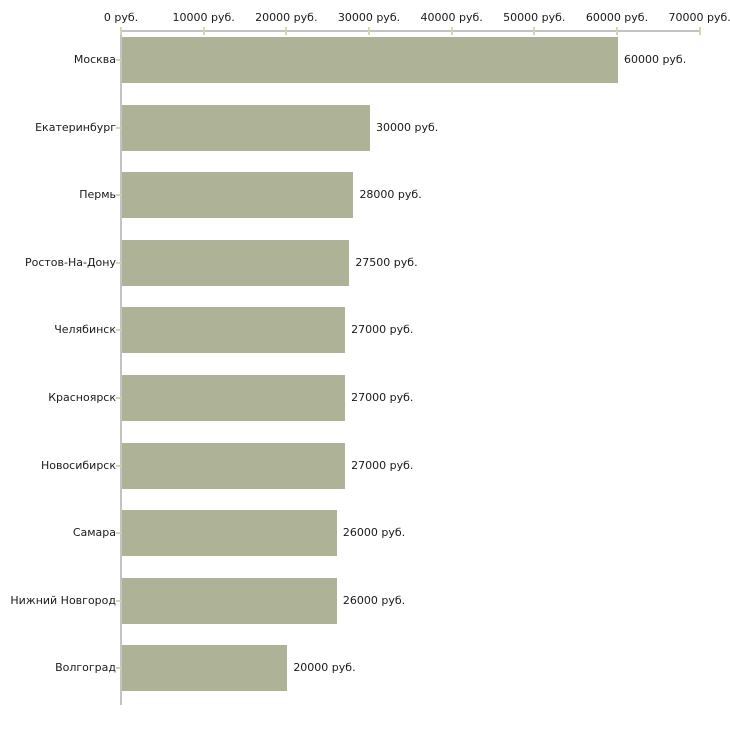 This screenshot has width=730, height=730. What do you see at coordinates (534, 17) in the screenshot?
I see `x-axis-tick-label: 50000 руб.` at bounding box center [534, 17].